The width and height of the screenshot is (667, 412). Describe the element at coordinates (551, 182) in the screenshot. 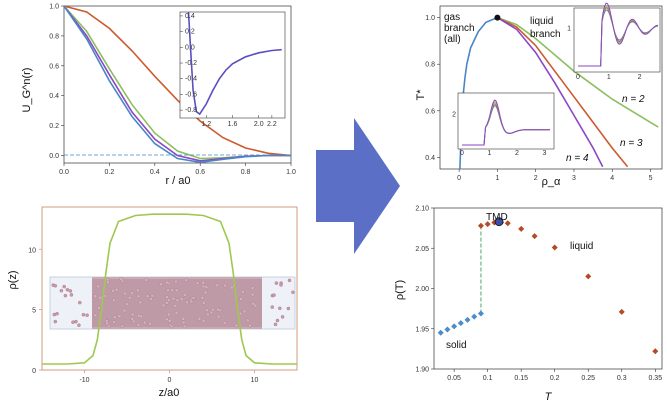

I see `phase-xlabel: ρ_α` at that location.